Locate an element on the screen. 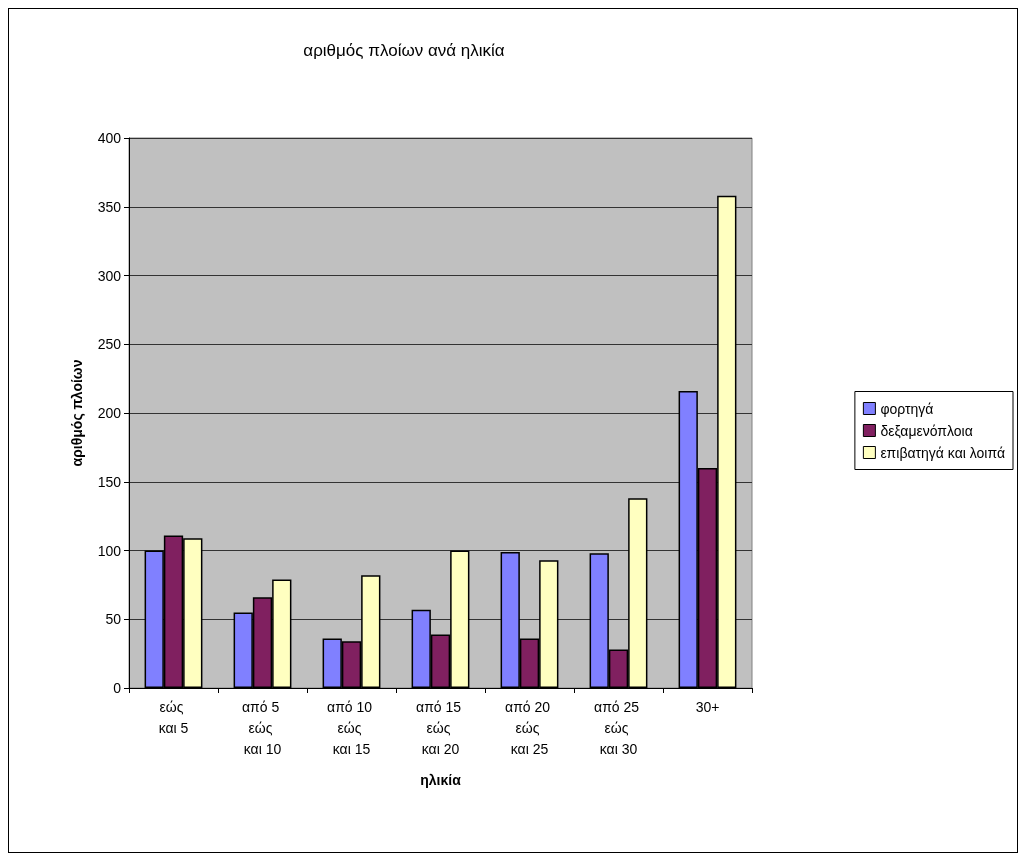 This screenshot has height=861, width=1027. chart-title: αριθμός πλοίων ανά ηλικία is located at coordinates (404, 50).